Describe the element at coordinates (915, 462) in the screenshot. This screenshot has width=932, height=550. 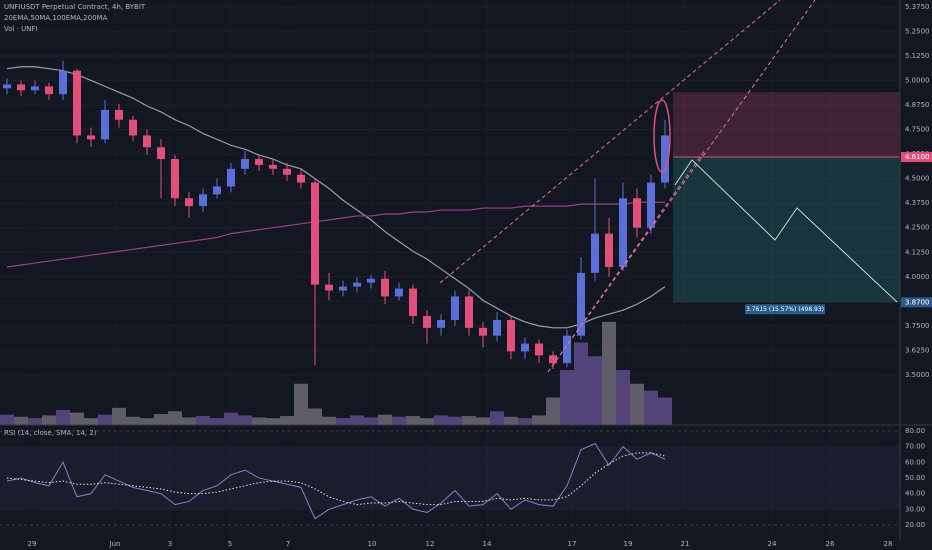
I see `rsi-tick-label: 60.00` at that location.